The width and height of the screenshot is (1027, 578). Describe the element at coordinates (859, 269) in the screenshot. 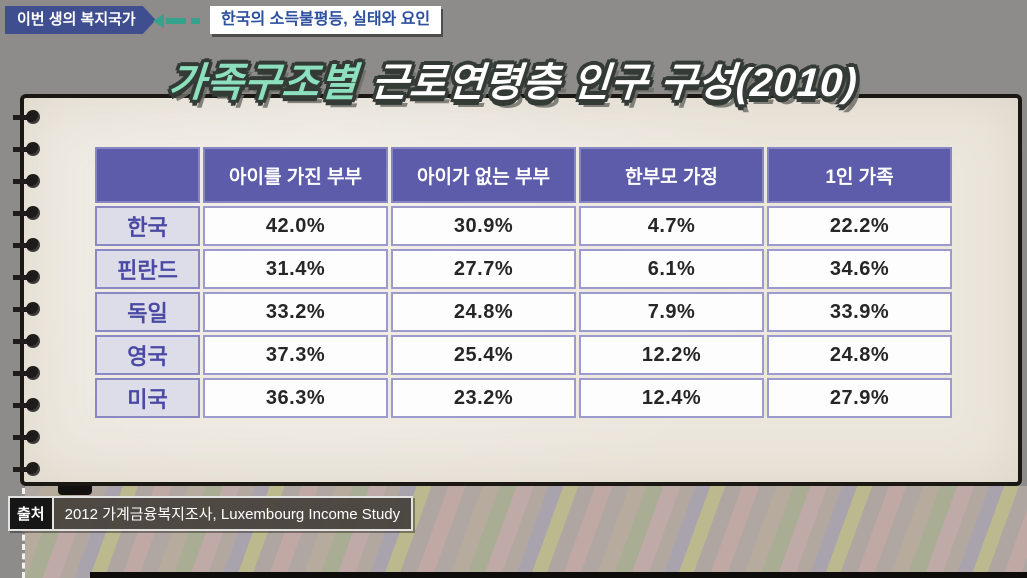

I see `table-value: 34.6%` at that location.